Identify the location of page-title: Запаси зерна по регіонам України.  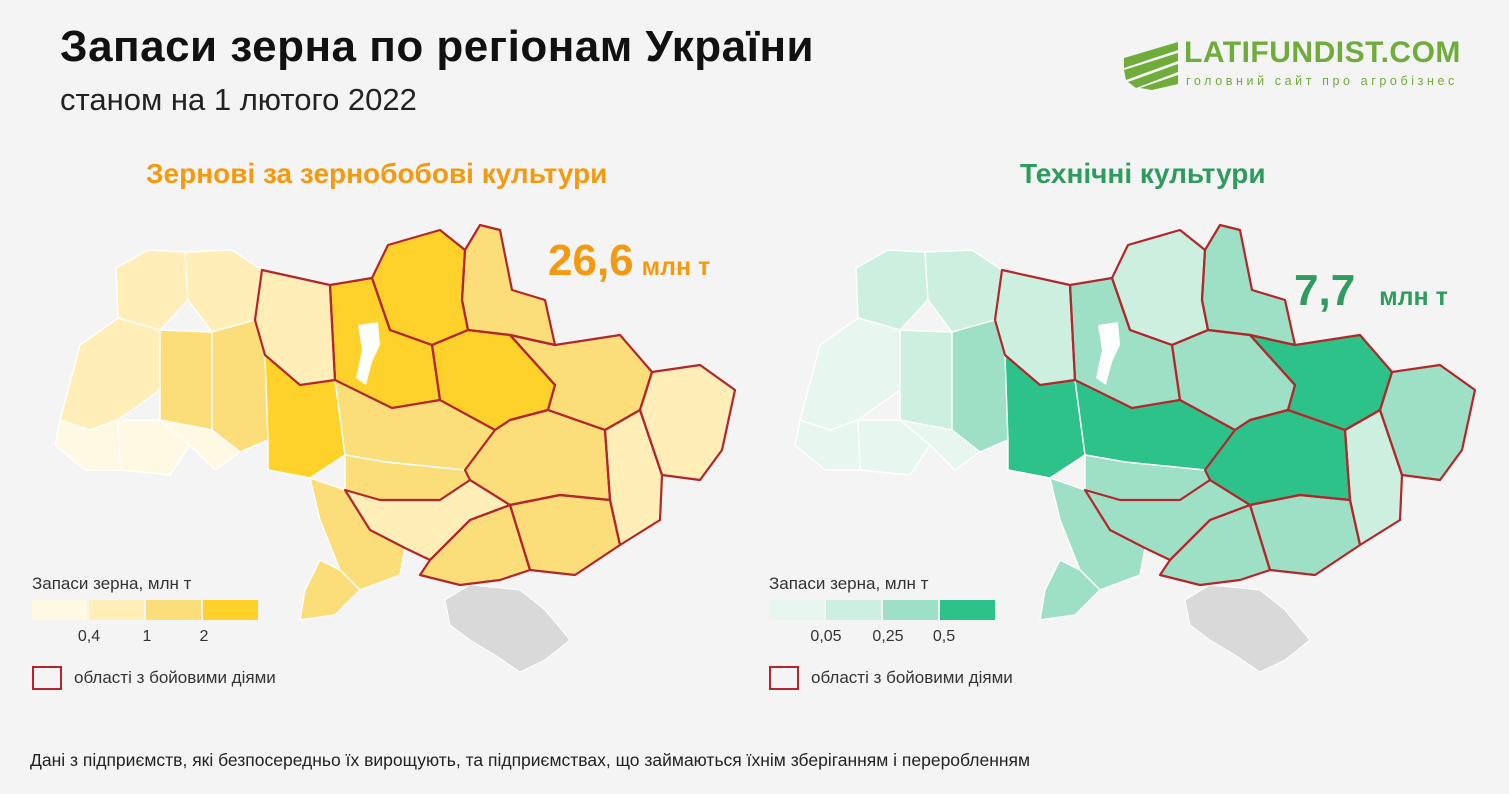
(437, 46).